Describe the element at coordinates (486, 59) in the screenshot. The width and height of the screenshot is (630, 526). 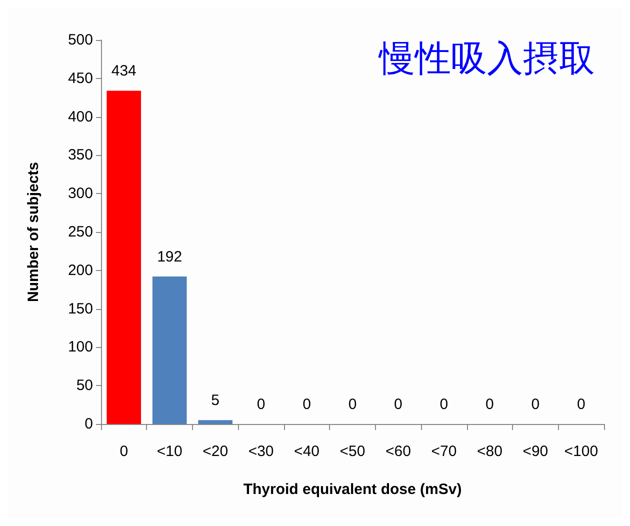
I see `chart-title: 慢性吸入摂取` at that location.